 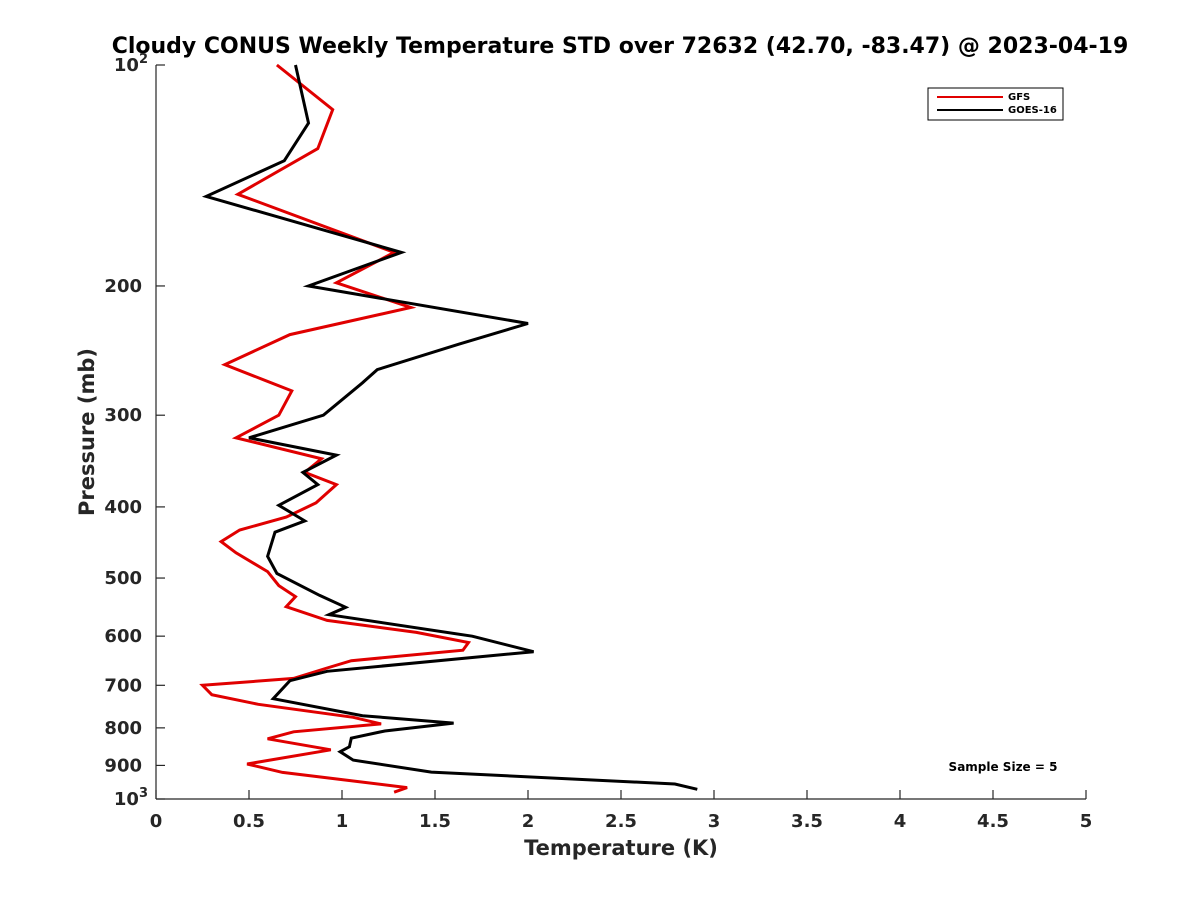 I want to click on legend-label-goes16: GOES-16, so click(x=1032, y=110).